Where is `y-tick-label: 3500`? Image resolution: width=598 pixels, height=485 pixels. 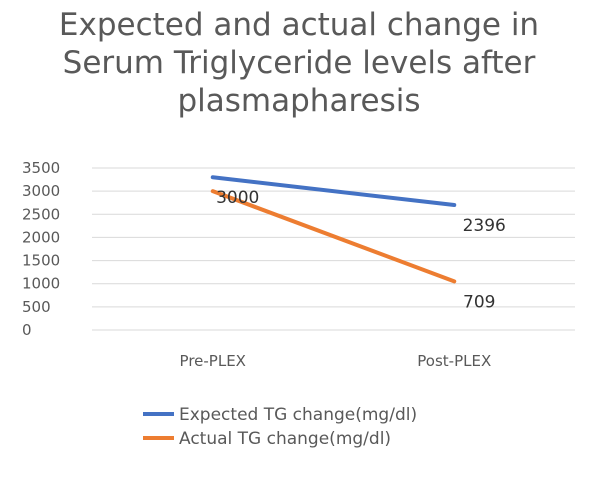
y-tick-label: 3500 is located at coordinates (41, 168).